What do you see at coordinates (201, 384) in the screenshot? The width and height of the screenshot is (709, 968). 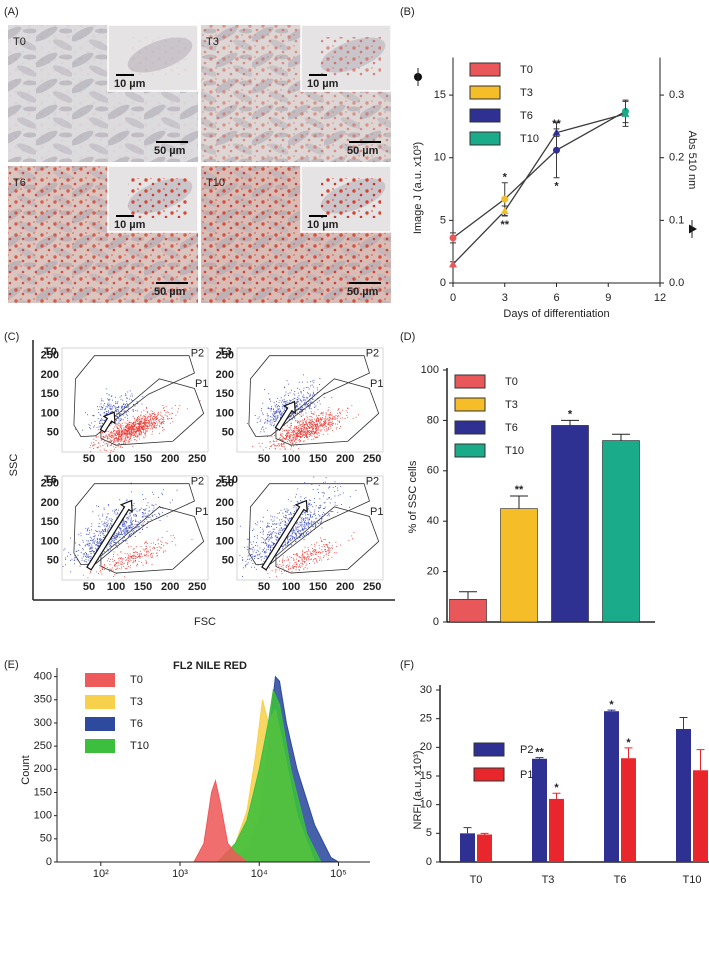 I see `gate-label: P1` at bounding box center [201, 384].